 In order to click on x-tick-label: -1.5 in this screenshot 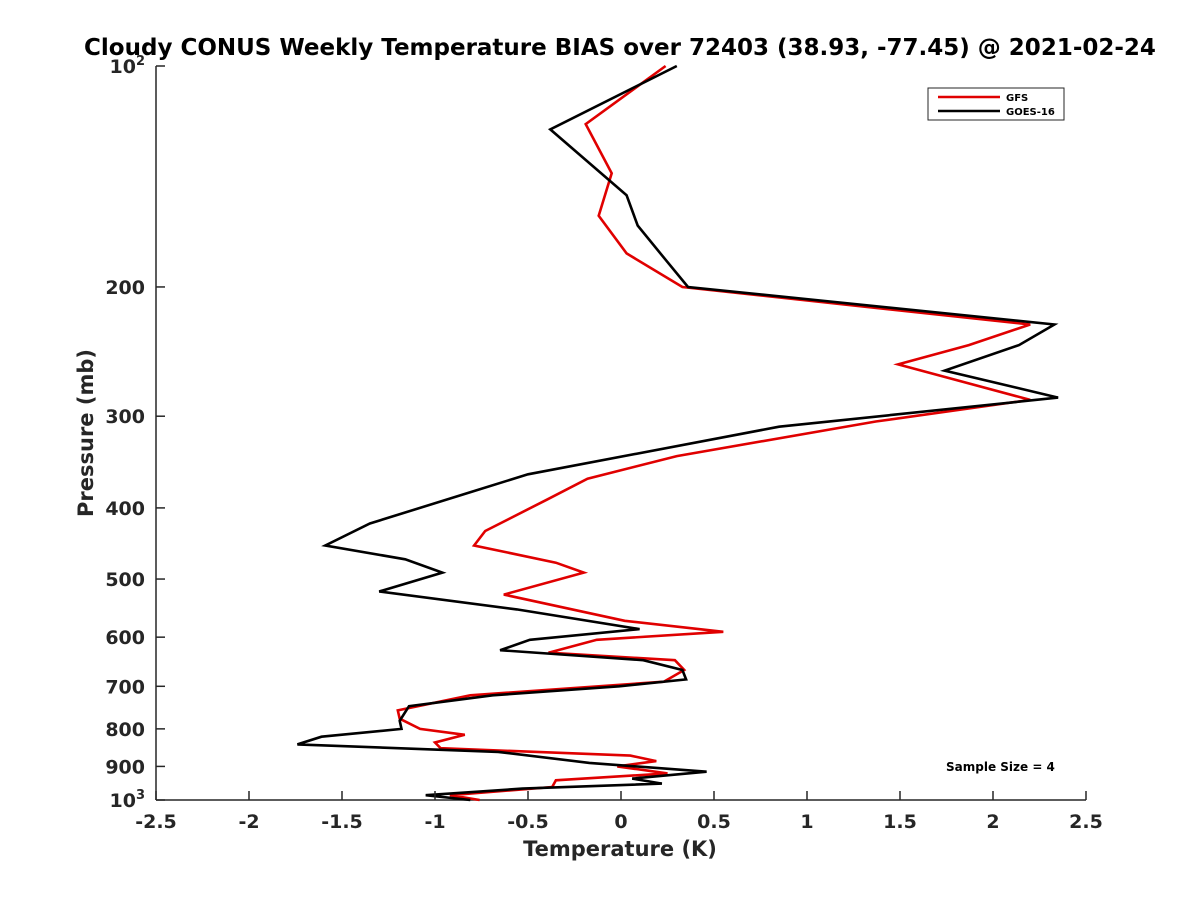, I will do `click(342, 822)`.